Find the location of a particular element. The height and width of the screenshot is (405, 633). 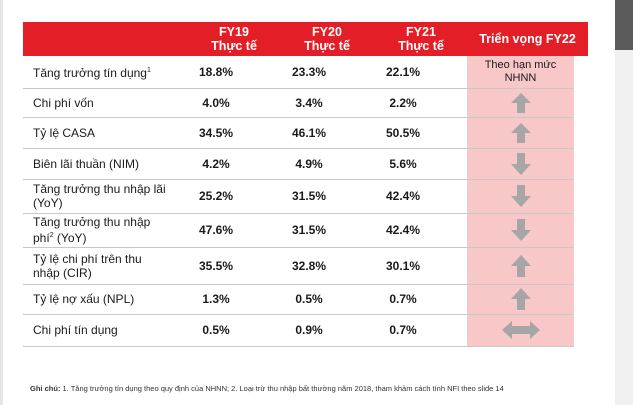

cell-fy19: 4.0% is located at coordinates (216, 102).